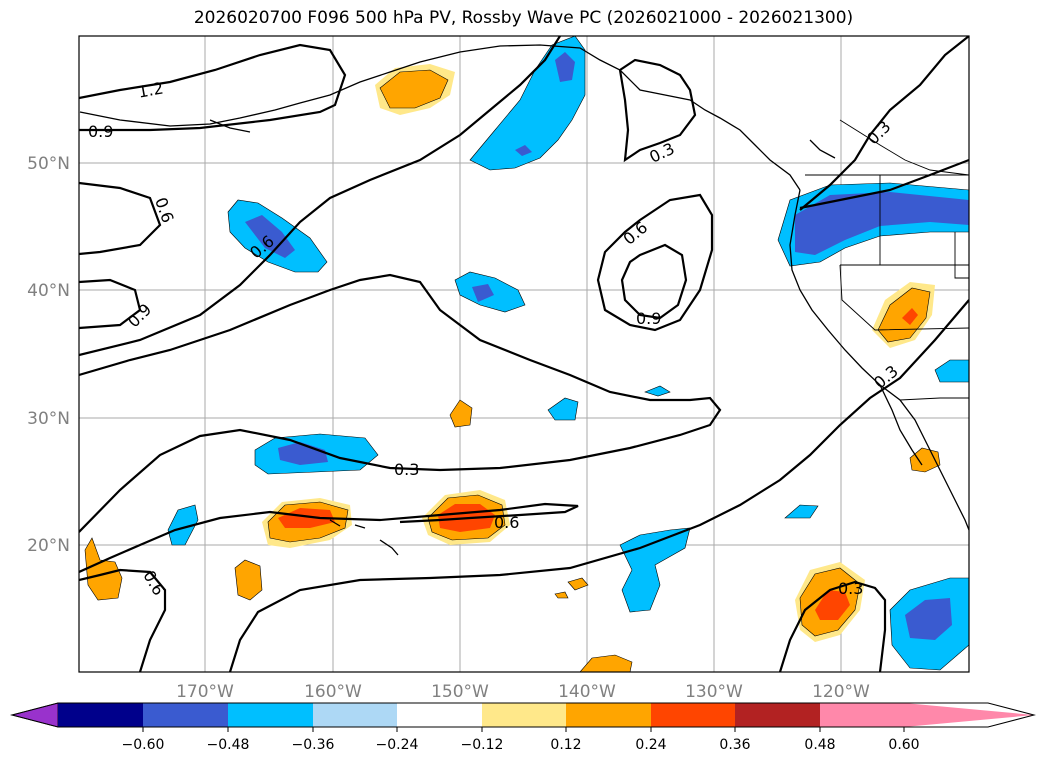  I want to click on lon-label: 160°W, so click(333, 692).